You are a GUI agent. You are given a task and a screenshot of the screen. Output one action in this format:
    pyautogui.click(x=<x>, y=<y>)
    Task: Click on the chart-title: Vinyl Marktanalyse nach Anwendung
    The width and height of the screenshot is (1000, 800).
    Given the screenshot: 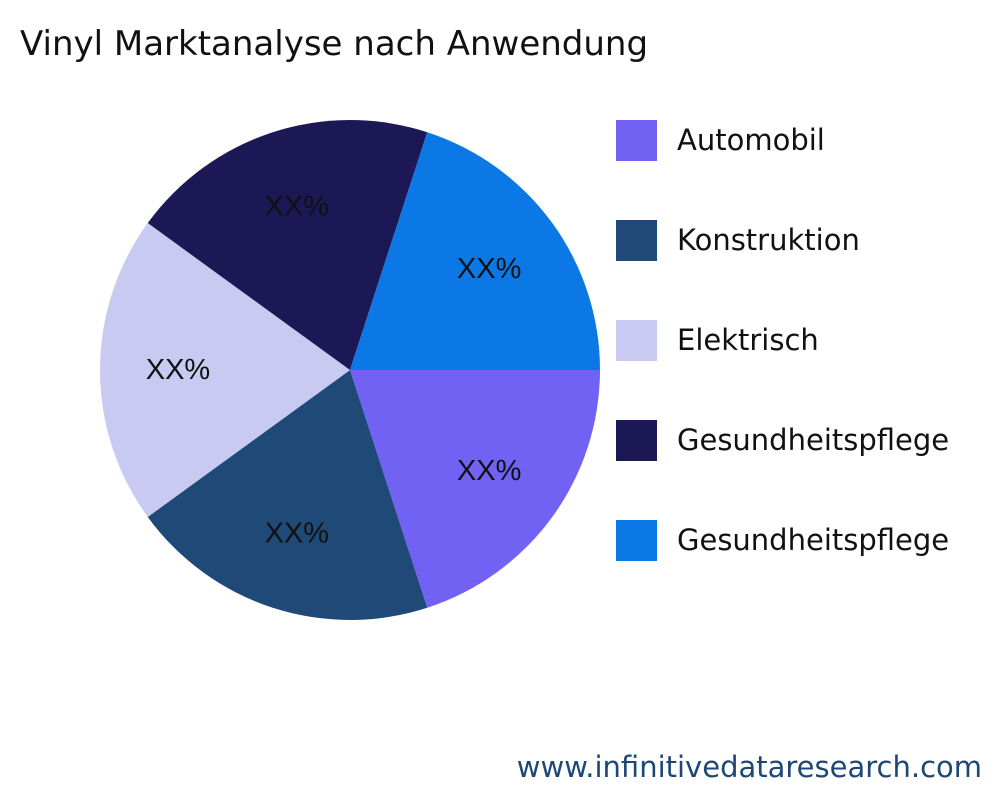 What is the action you would take?
    pyautogui.click(x=334, y=44)
    